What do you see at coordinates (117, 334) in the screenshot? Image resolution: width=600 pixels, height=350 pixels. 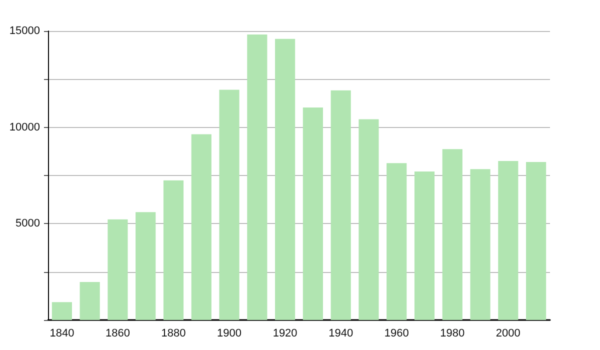 I see `x-tick-label: 1860` at bounding box center [117, 334].